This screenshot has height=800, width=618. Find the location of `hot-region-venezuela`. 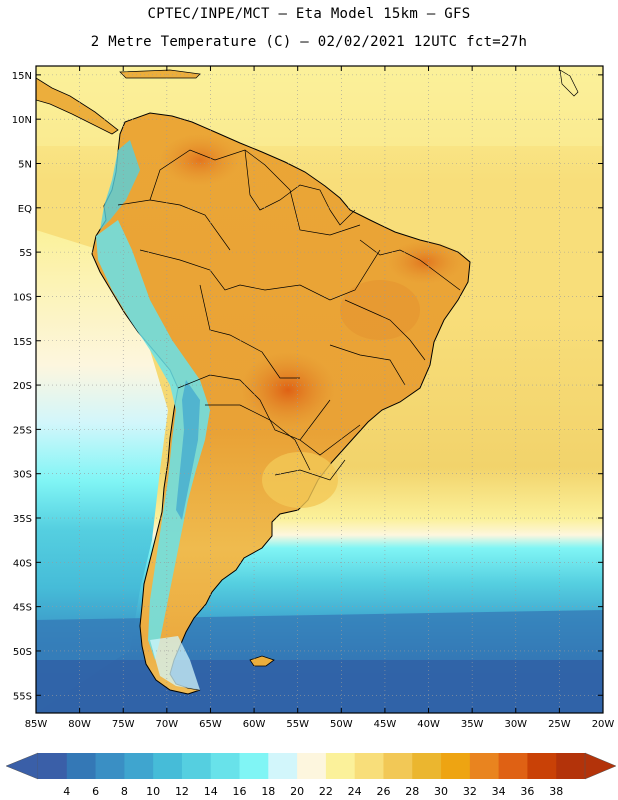

hot-region-venezuela is located at coordinates (200, 160).